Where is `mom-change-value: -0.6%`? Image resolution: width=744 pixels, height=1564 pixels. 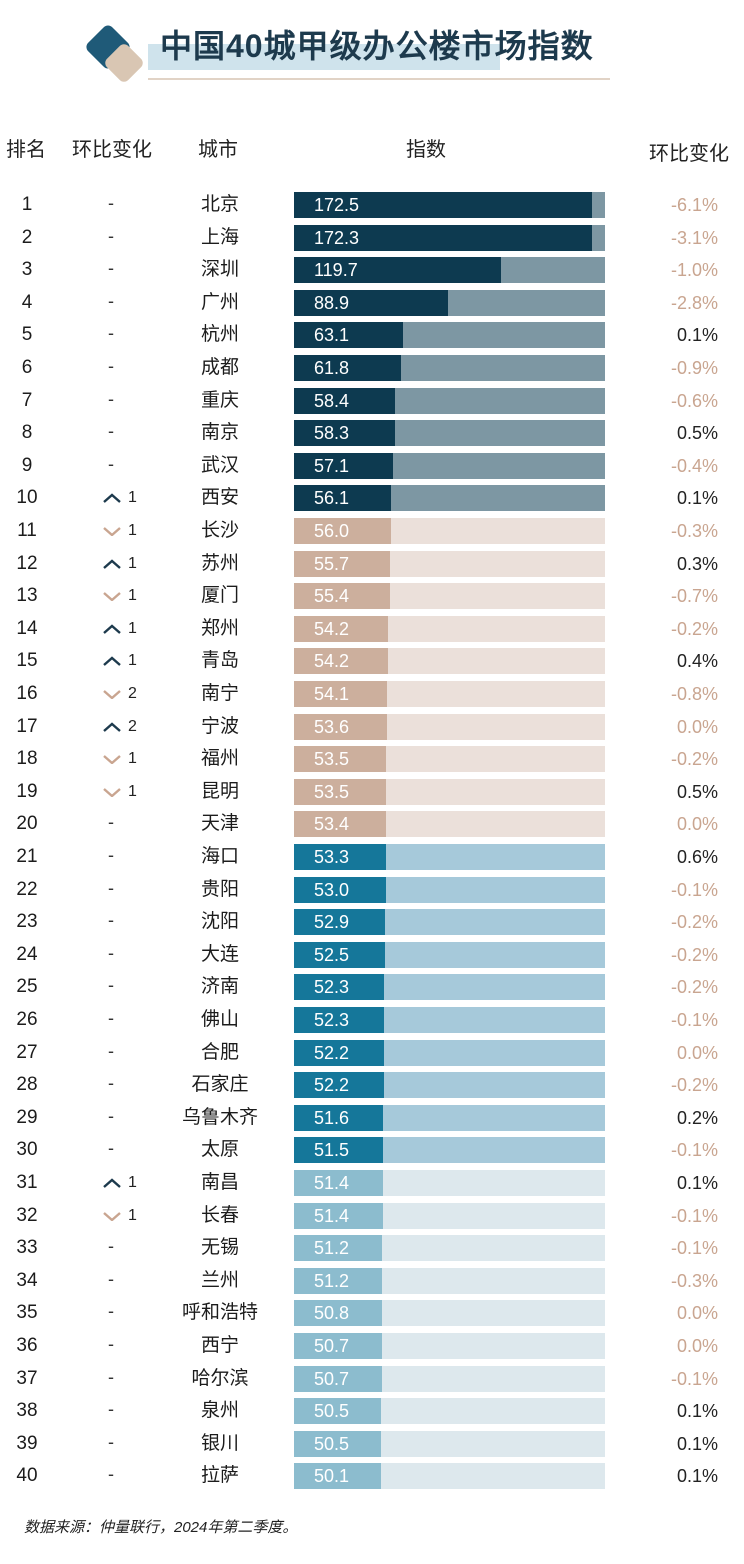
mom-change-value: -0.6% is located at coordinates (694, 400).